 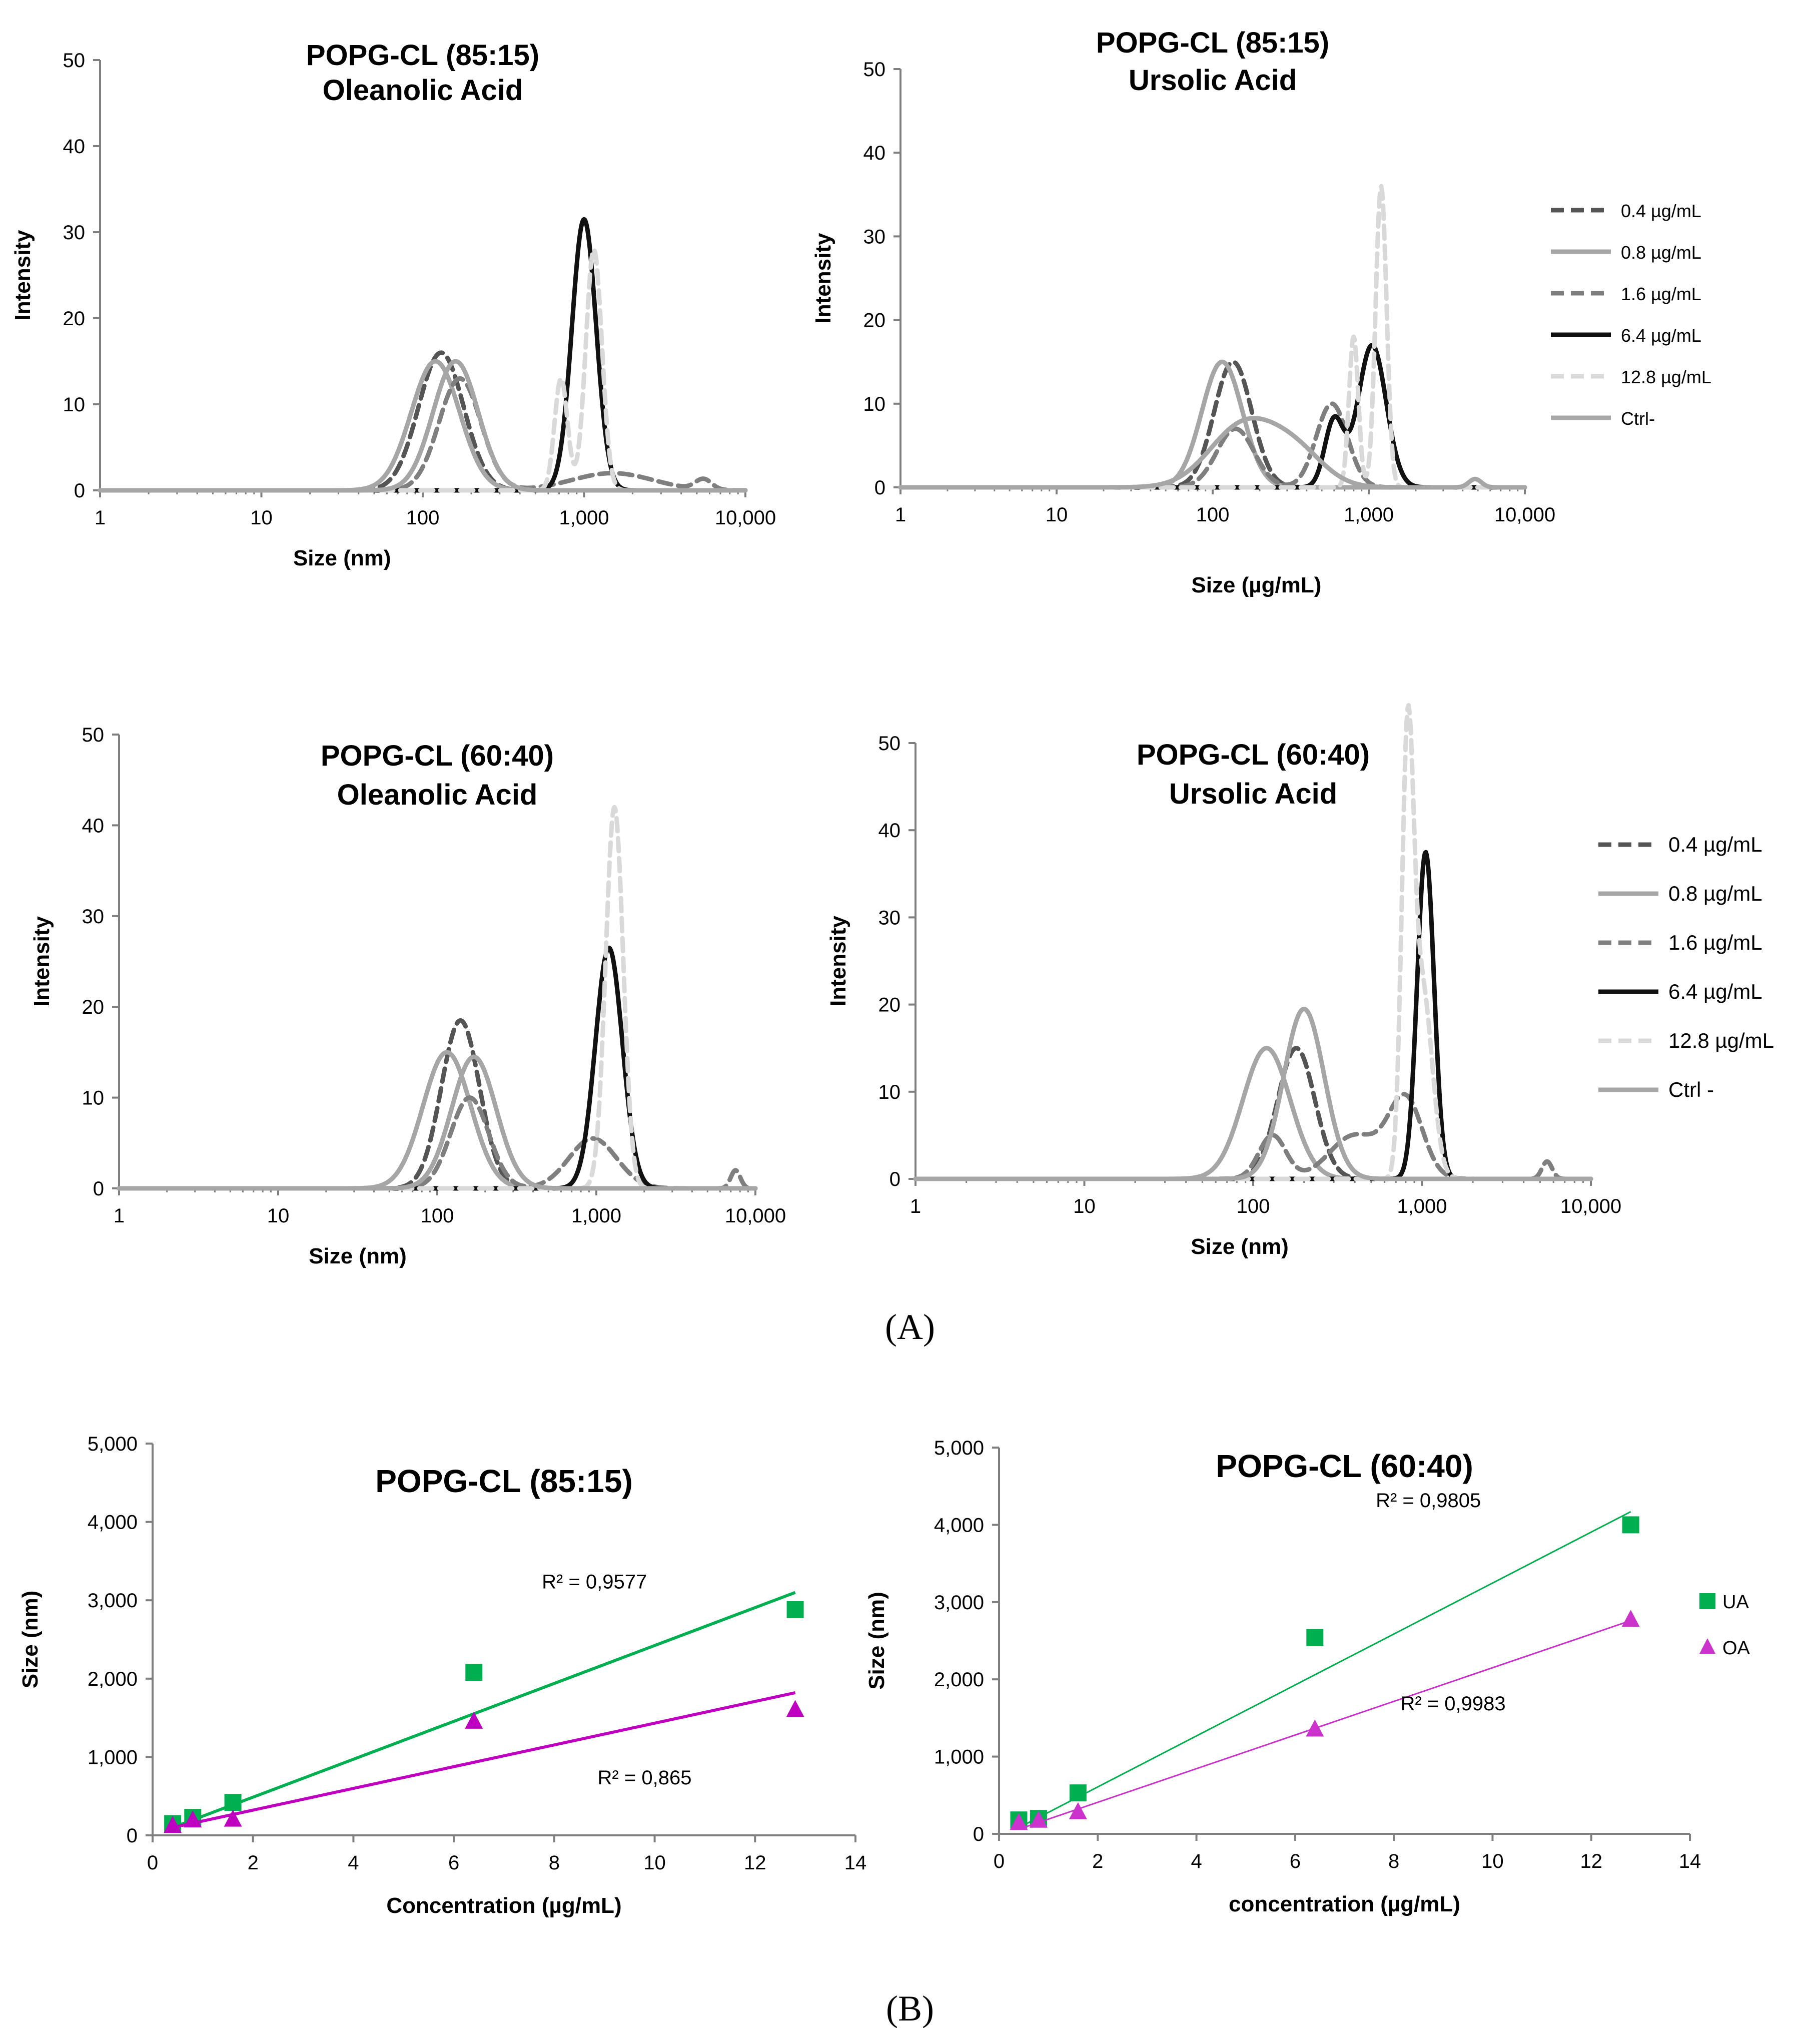 I want to click on r-squared-label: R² = 0,865, so click(x=645, y=1778).